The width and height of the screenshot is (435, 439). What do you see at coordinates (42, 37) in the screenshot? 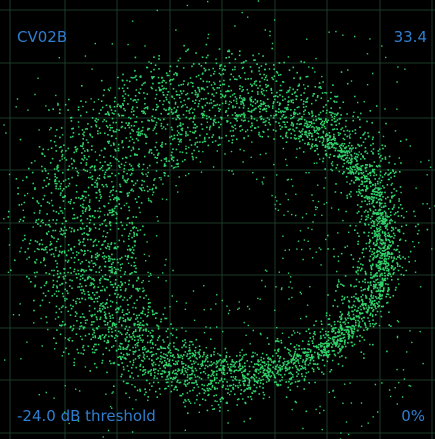
I see `device-label: CV02B` at bounding box center [42, 37].